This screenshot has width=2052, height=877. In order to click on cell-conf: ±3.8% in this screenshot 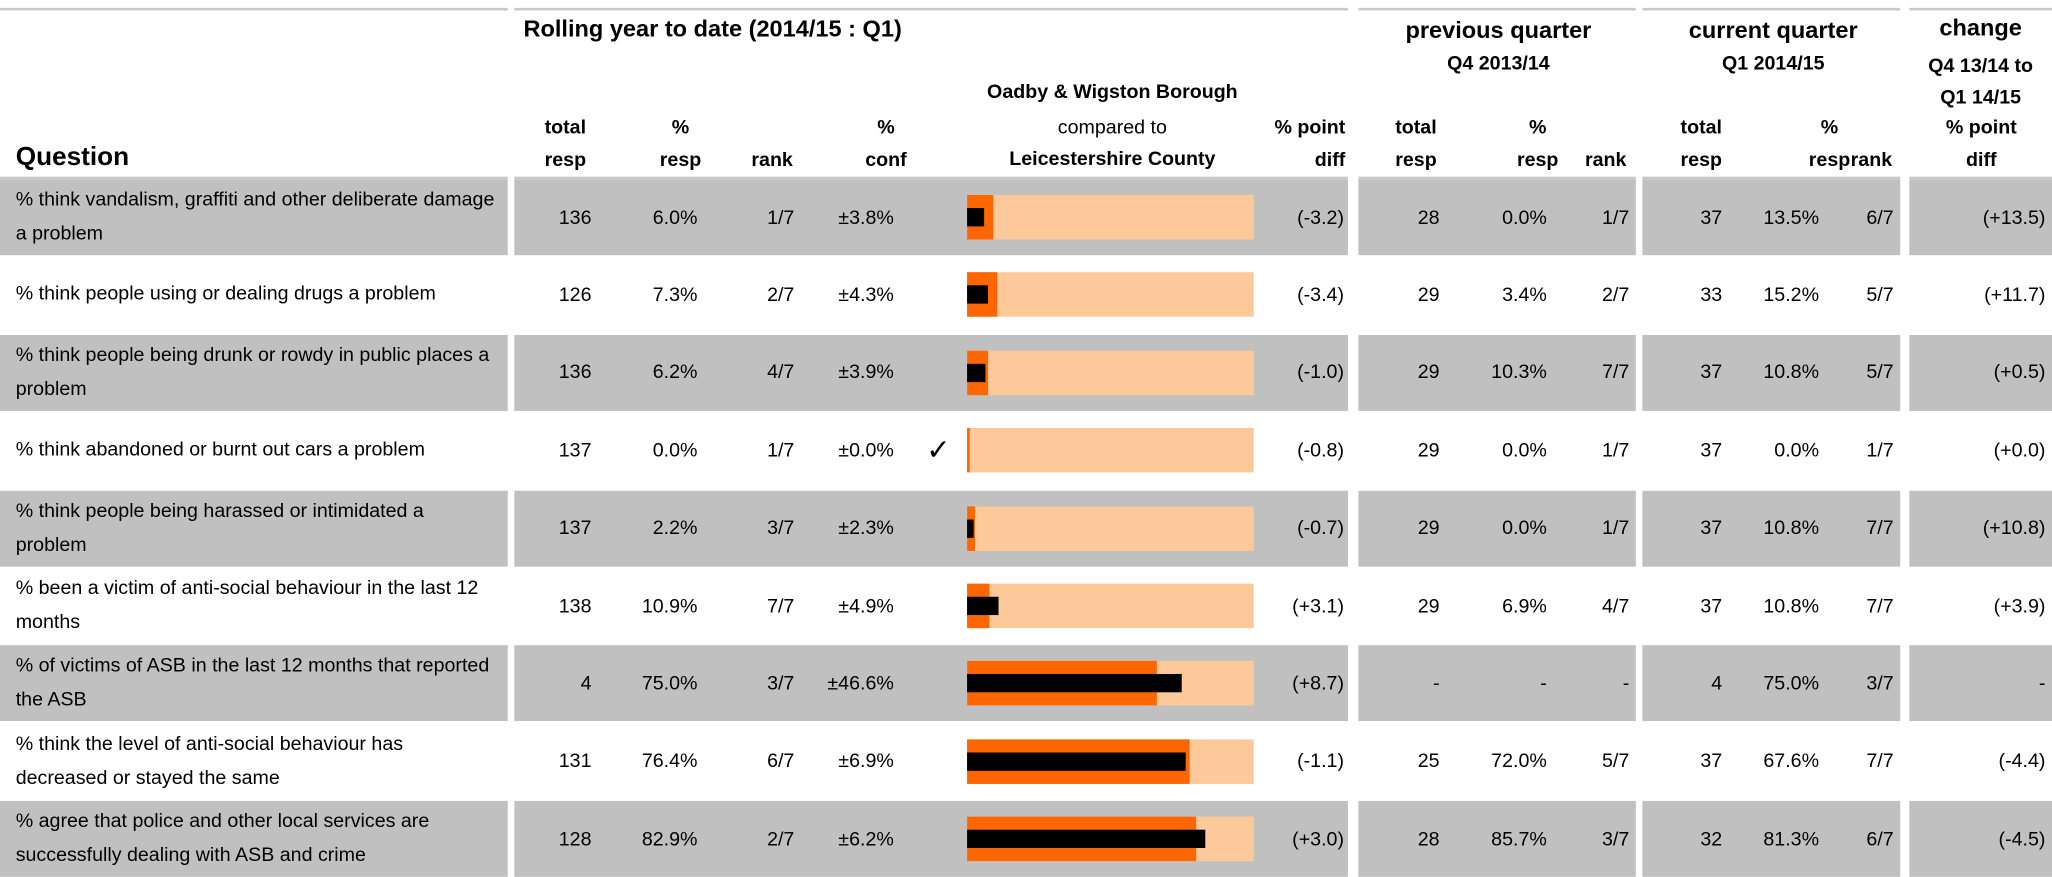, I will do `click(866, 217)`.